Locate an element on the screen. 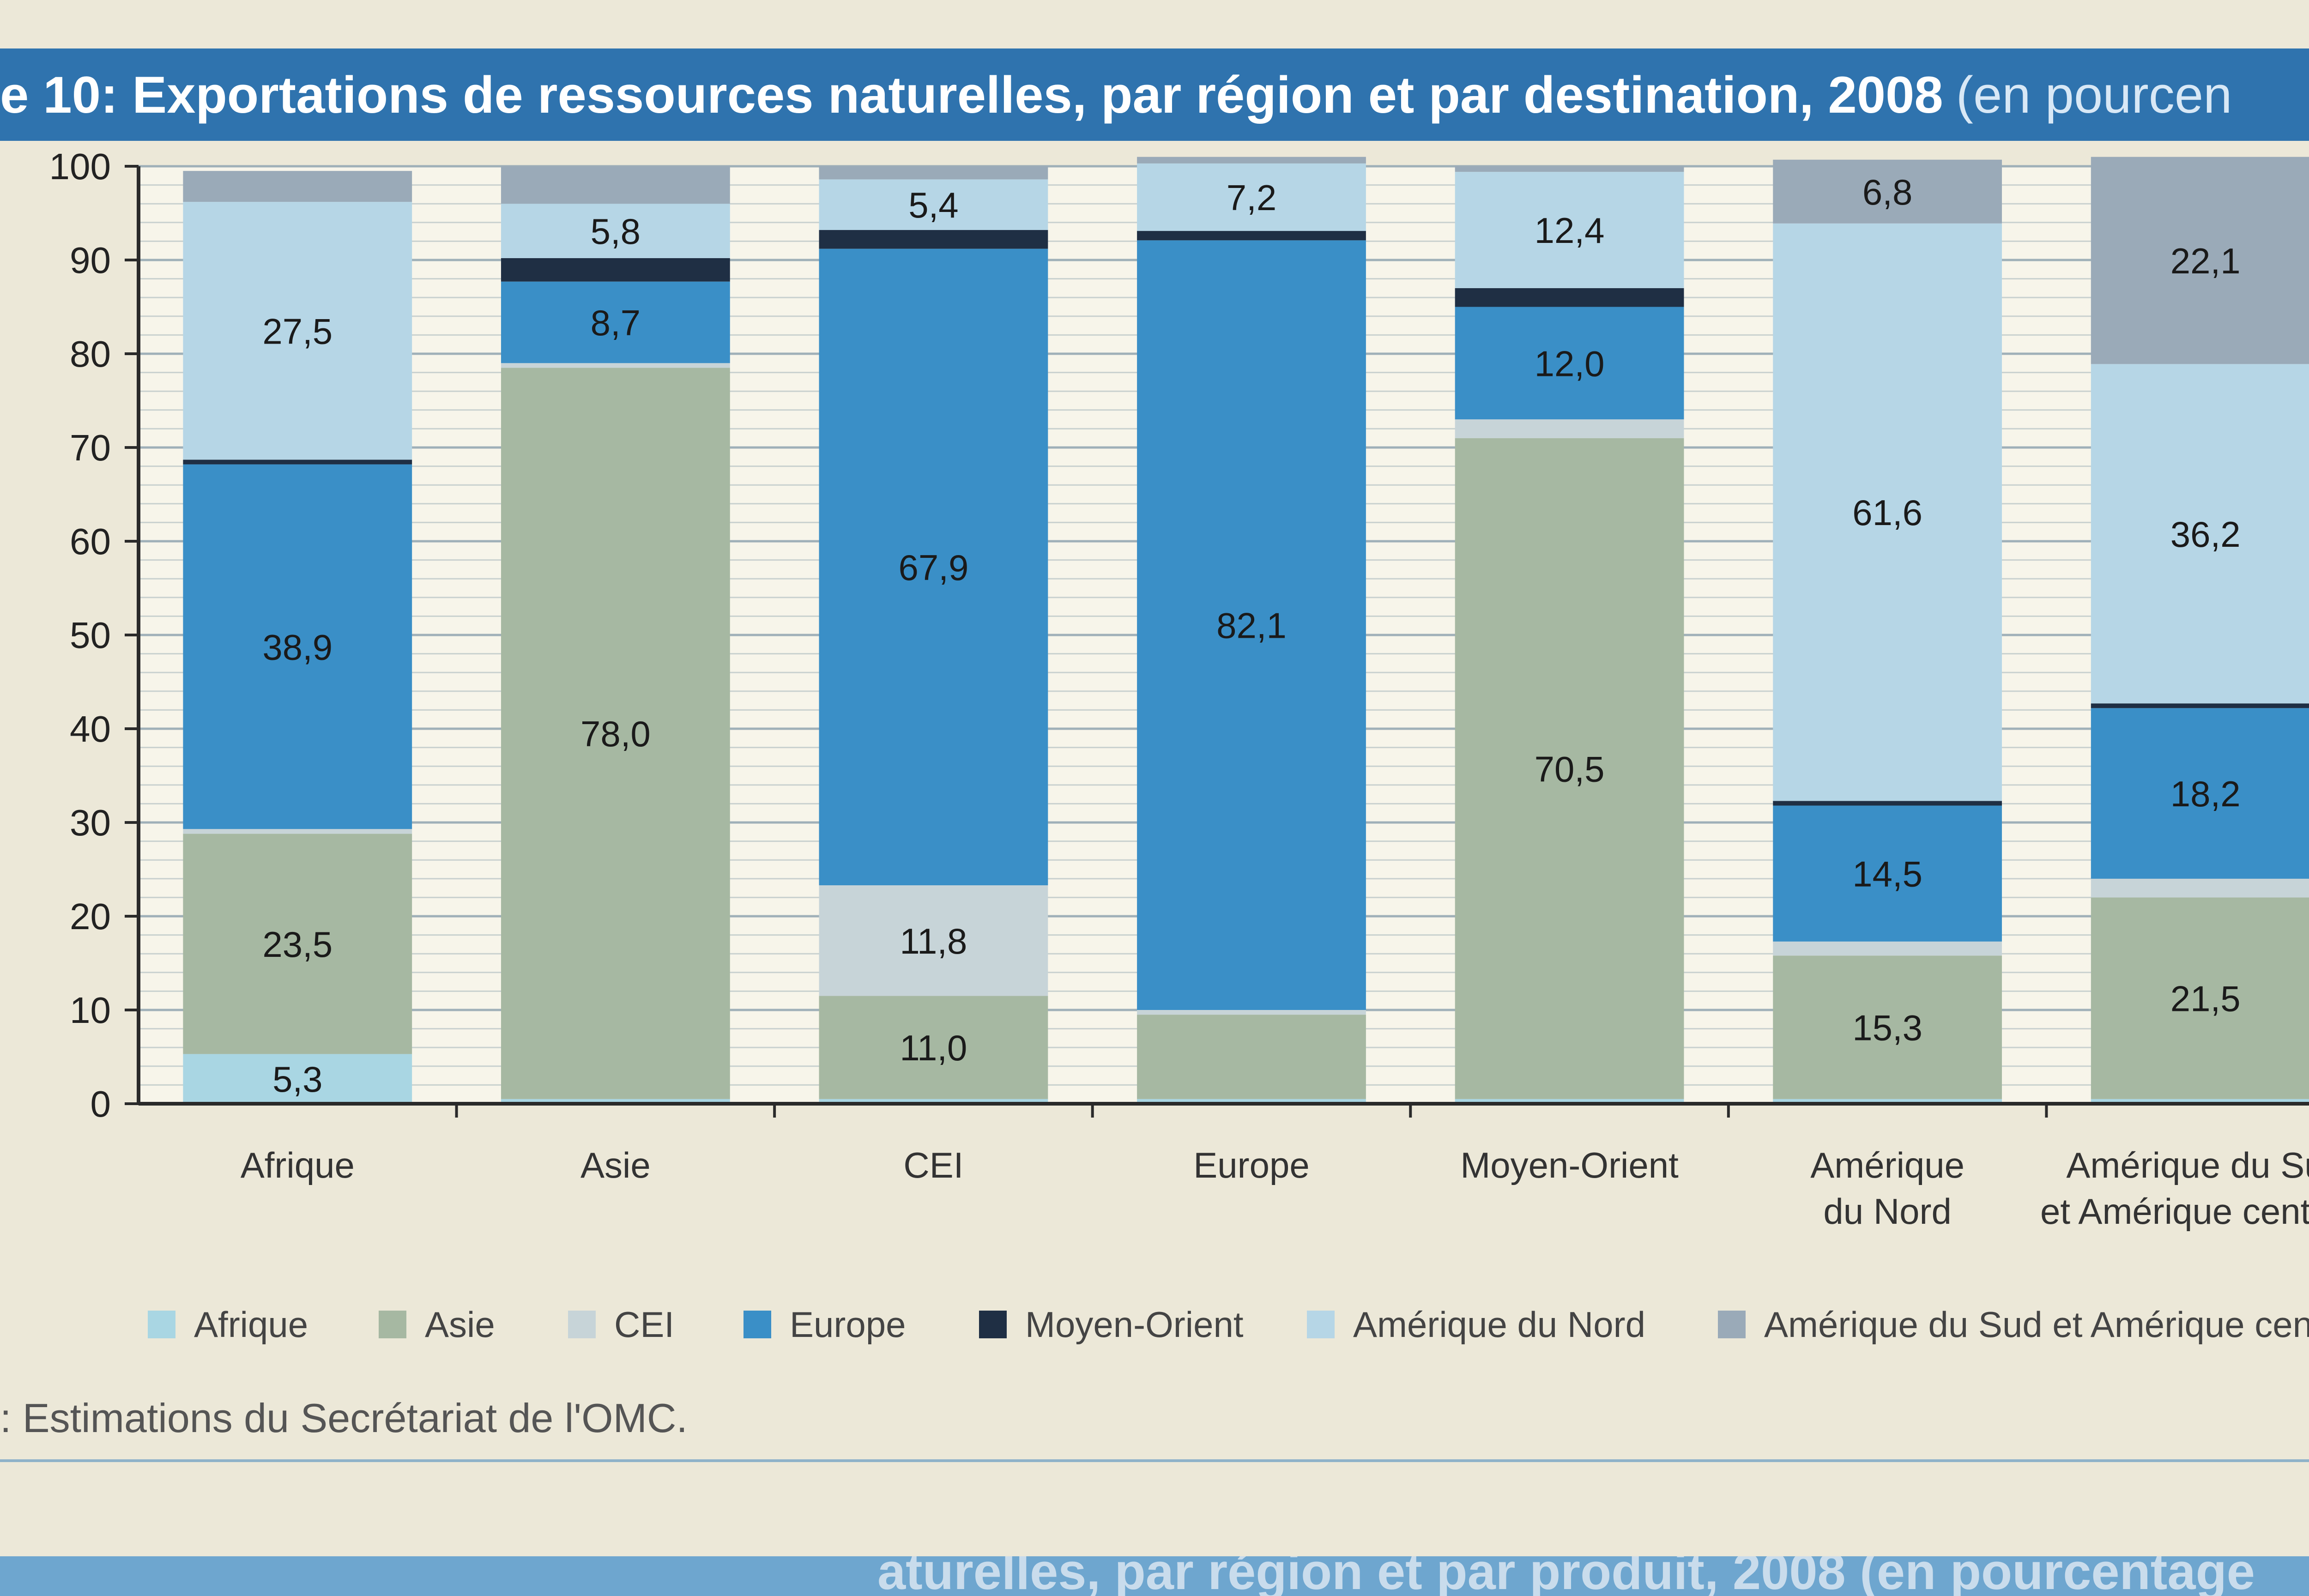 The height and width of the screenshot is (1596, 2309). legend-label: Amérique du Sud et Amérique centrale is located at coordinates (2036, 1324).